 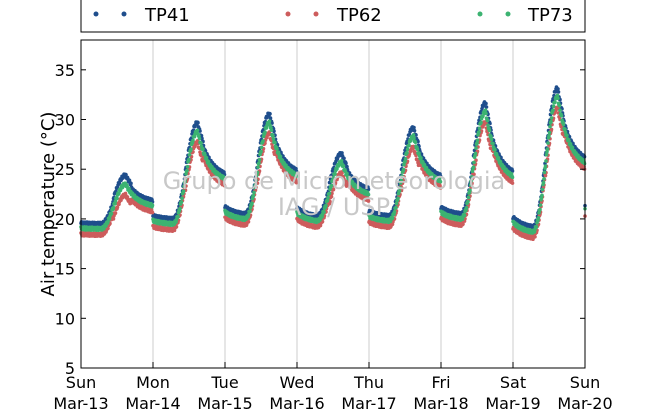 What do you see at coordinates (224, 382) in the screenshot?
I see `x-tick-label-day: Tue` at bounding box center [224, 382].